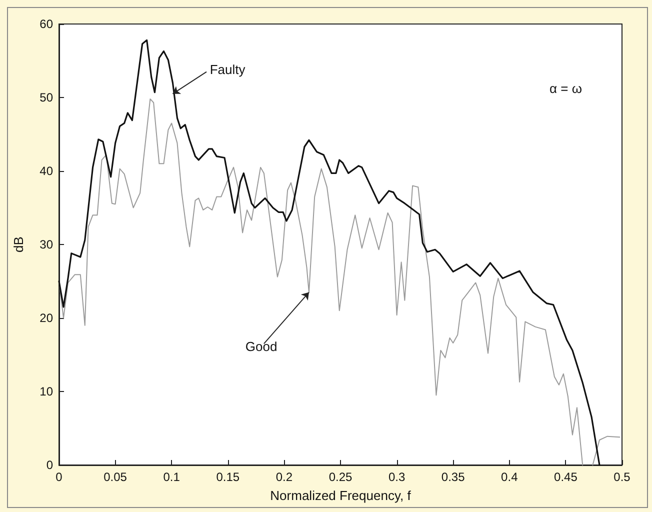 The image size is (652, 512). Describe the element at coordinates (228, 477) in the screenshot. I see `x-tick-label: 0.15` at that location.